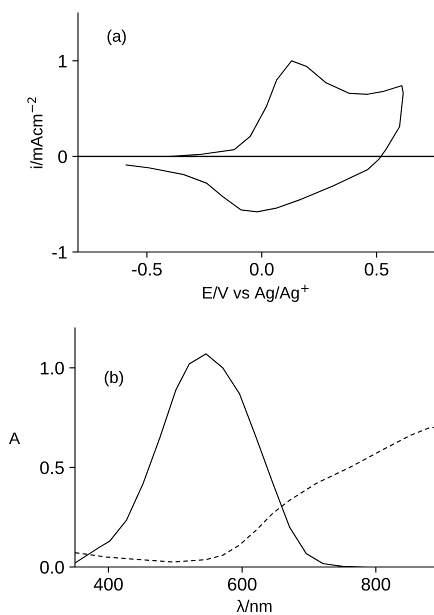 This screenshot has width=434, height=615. What do you see at coordinates (52, 368) in the screenshot?
I see `y-tick-label: 1.0` at bounding box center [52, 368].